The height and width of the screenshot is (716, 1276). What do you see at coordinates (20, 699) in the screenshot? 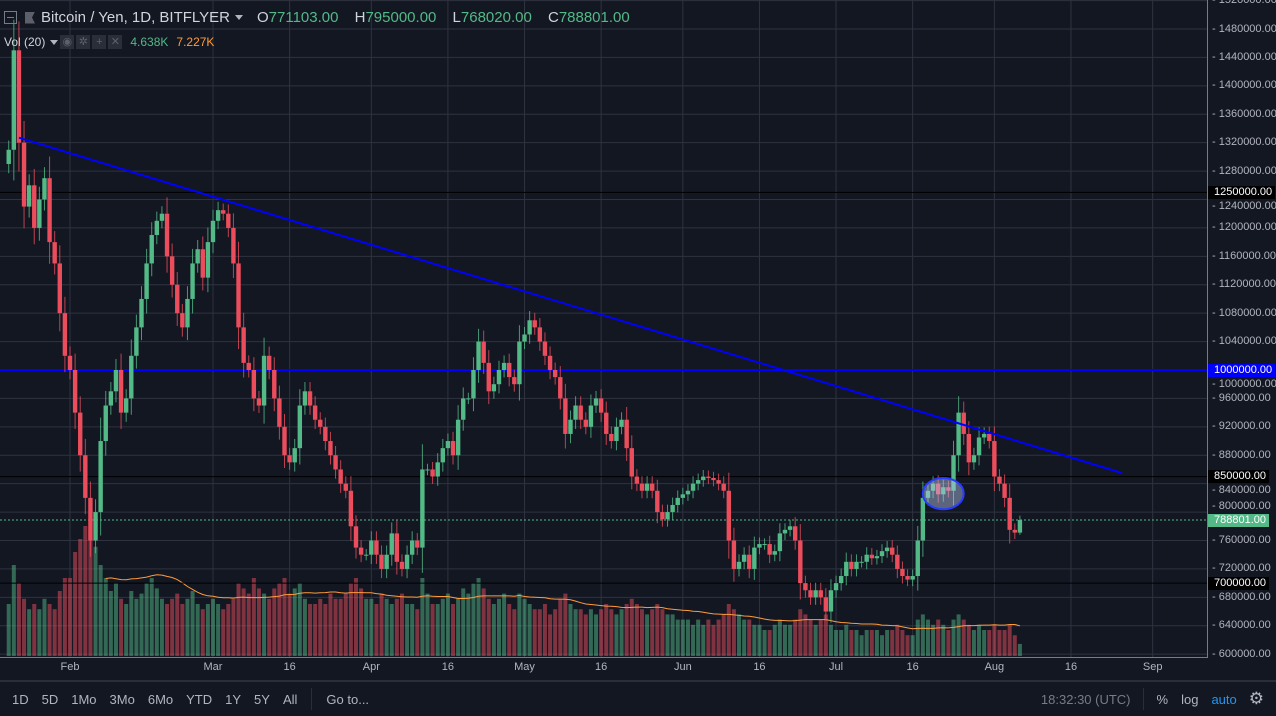
I see `range-1d: 1D` at bounding box center [20, 699].